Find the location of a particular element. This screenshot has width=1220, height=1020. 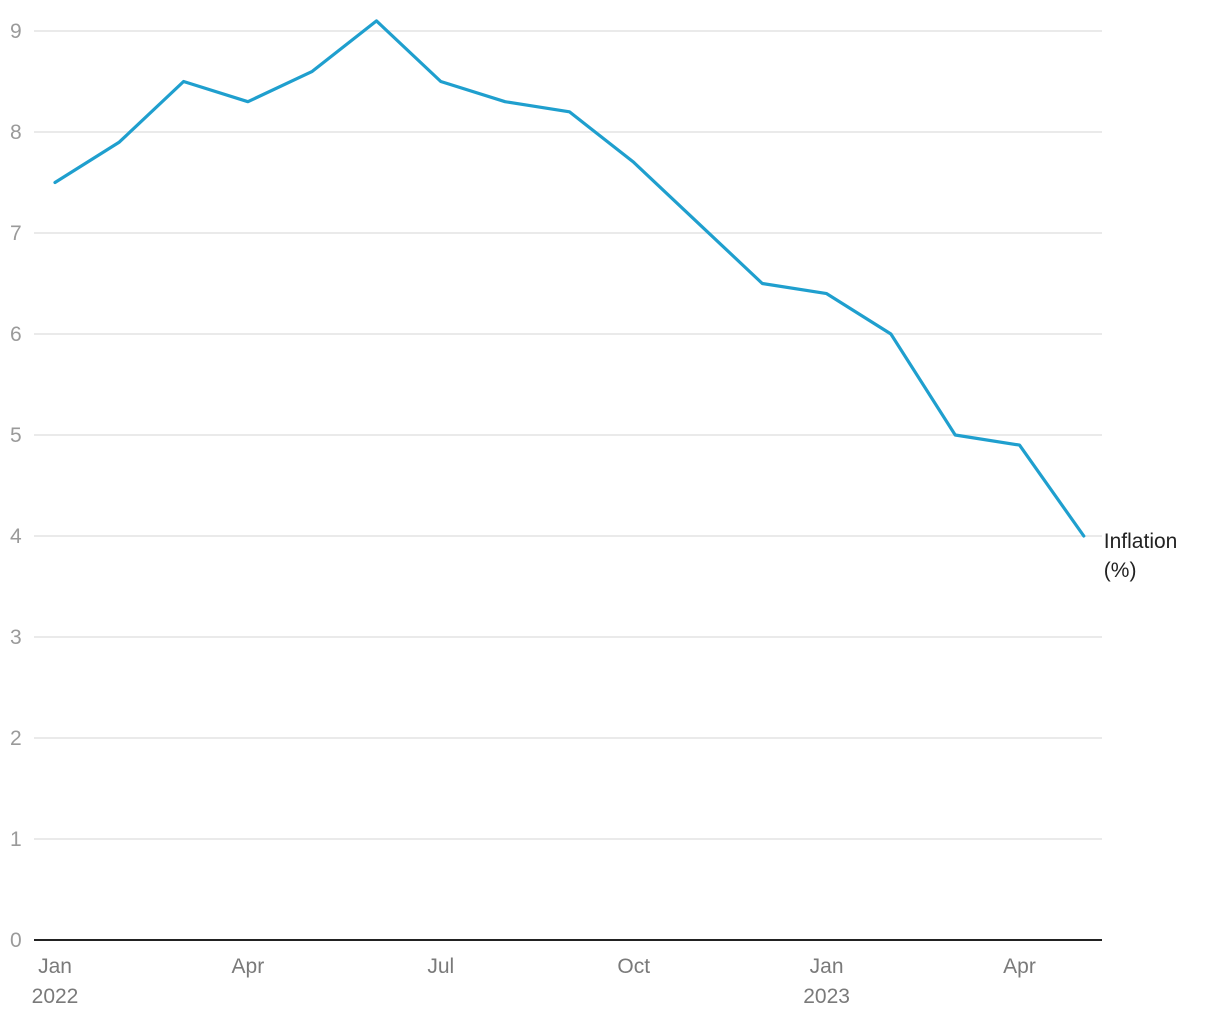

y-tick-label: 3 is located at coordinates (16, 637).